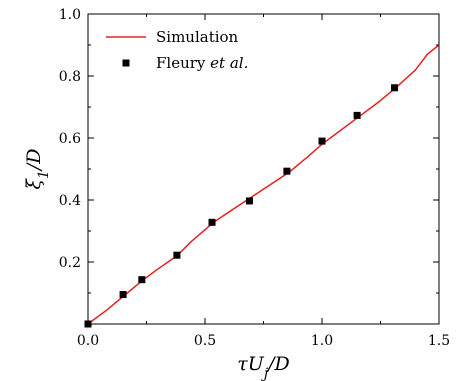 Image resolution: width=459 pixels, height=381 pixels. I want to click on y-tick-label: 1.0, so click(70, 15).